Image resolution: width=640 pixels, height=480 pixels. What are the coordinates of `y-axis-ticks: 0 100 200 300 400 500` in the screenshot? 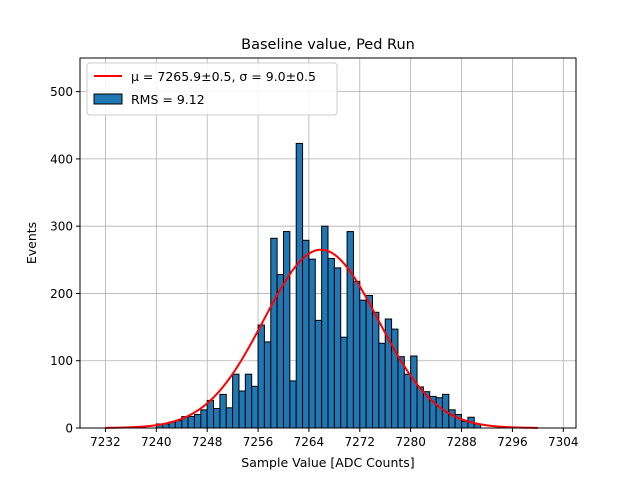 It's located at (65, 260).